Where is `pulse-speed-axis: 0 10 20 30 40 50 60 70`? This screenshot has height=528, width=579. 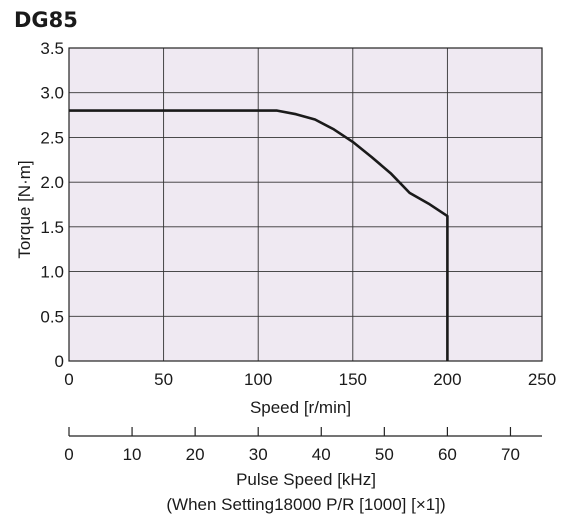 pulse-speed-axis: 0 10 20 30 40 50 60 70 is located at coordinates (303, 445).